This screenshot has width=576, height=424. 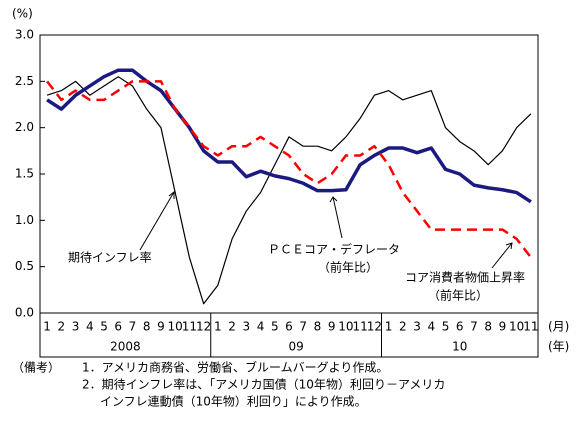 I want to click on note-line: 1．アメリカ商務省、労働省、ブルームバーグより作成。, so click(x=235, y=367).